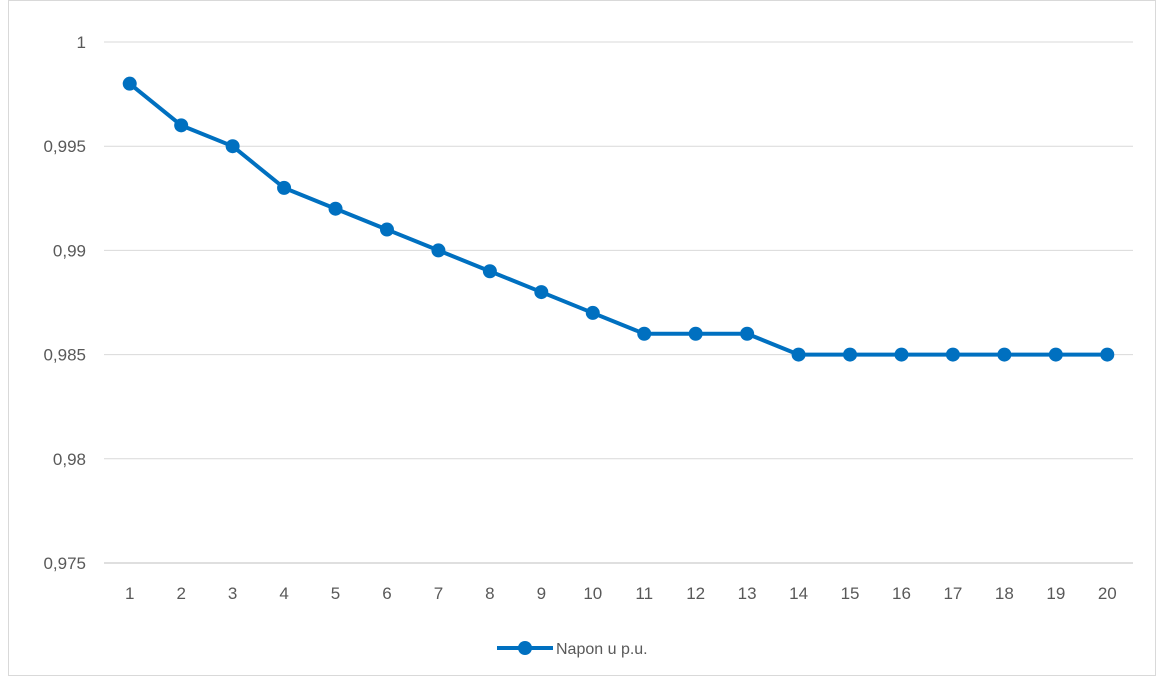 The height and width of the screenshot is (677, 1157). Describe the element at coordinates (952, 593) in the screenshot. I see `x-tick-label: 17` at that location.